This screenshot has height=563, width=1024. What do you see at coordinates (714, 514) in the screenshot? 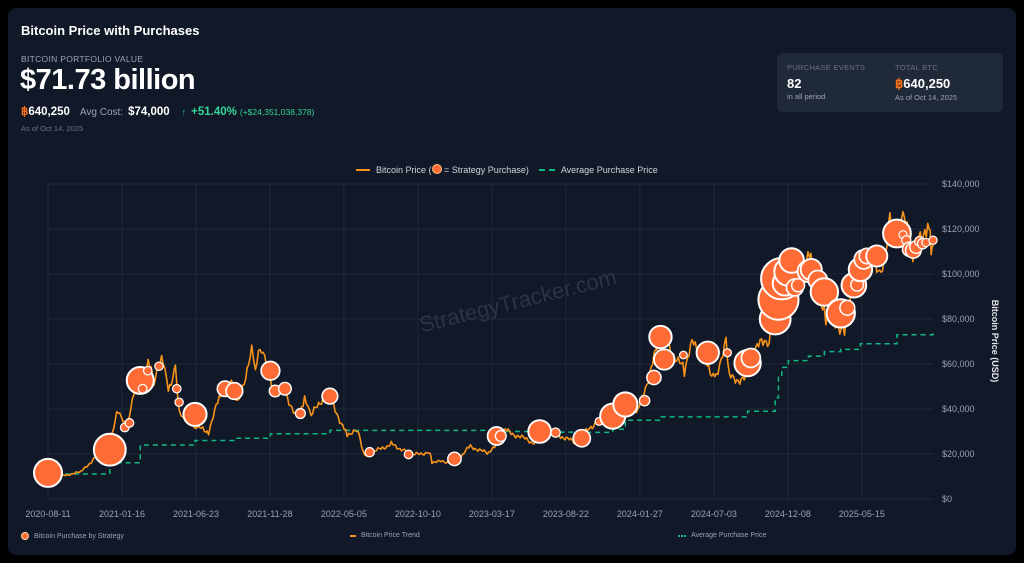
I see `x-tick-label: 2024-07-03` at bounding box center [714, 514].